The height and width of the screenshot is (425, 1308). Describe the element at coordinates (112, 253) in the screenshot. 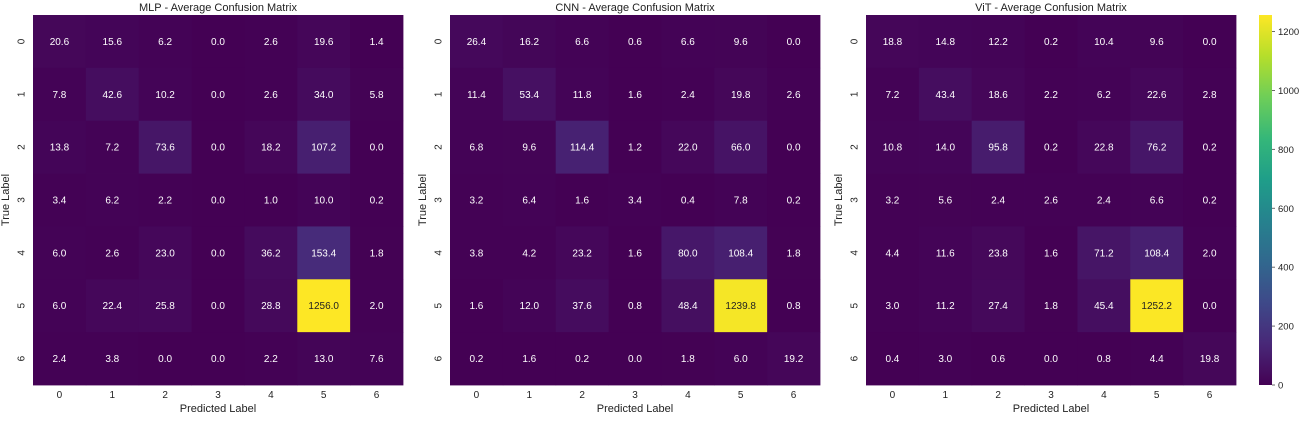

I see `panel-0-cell-value-label: 2.6` at that location.